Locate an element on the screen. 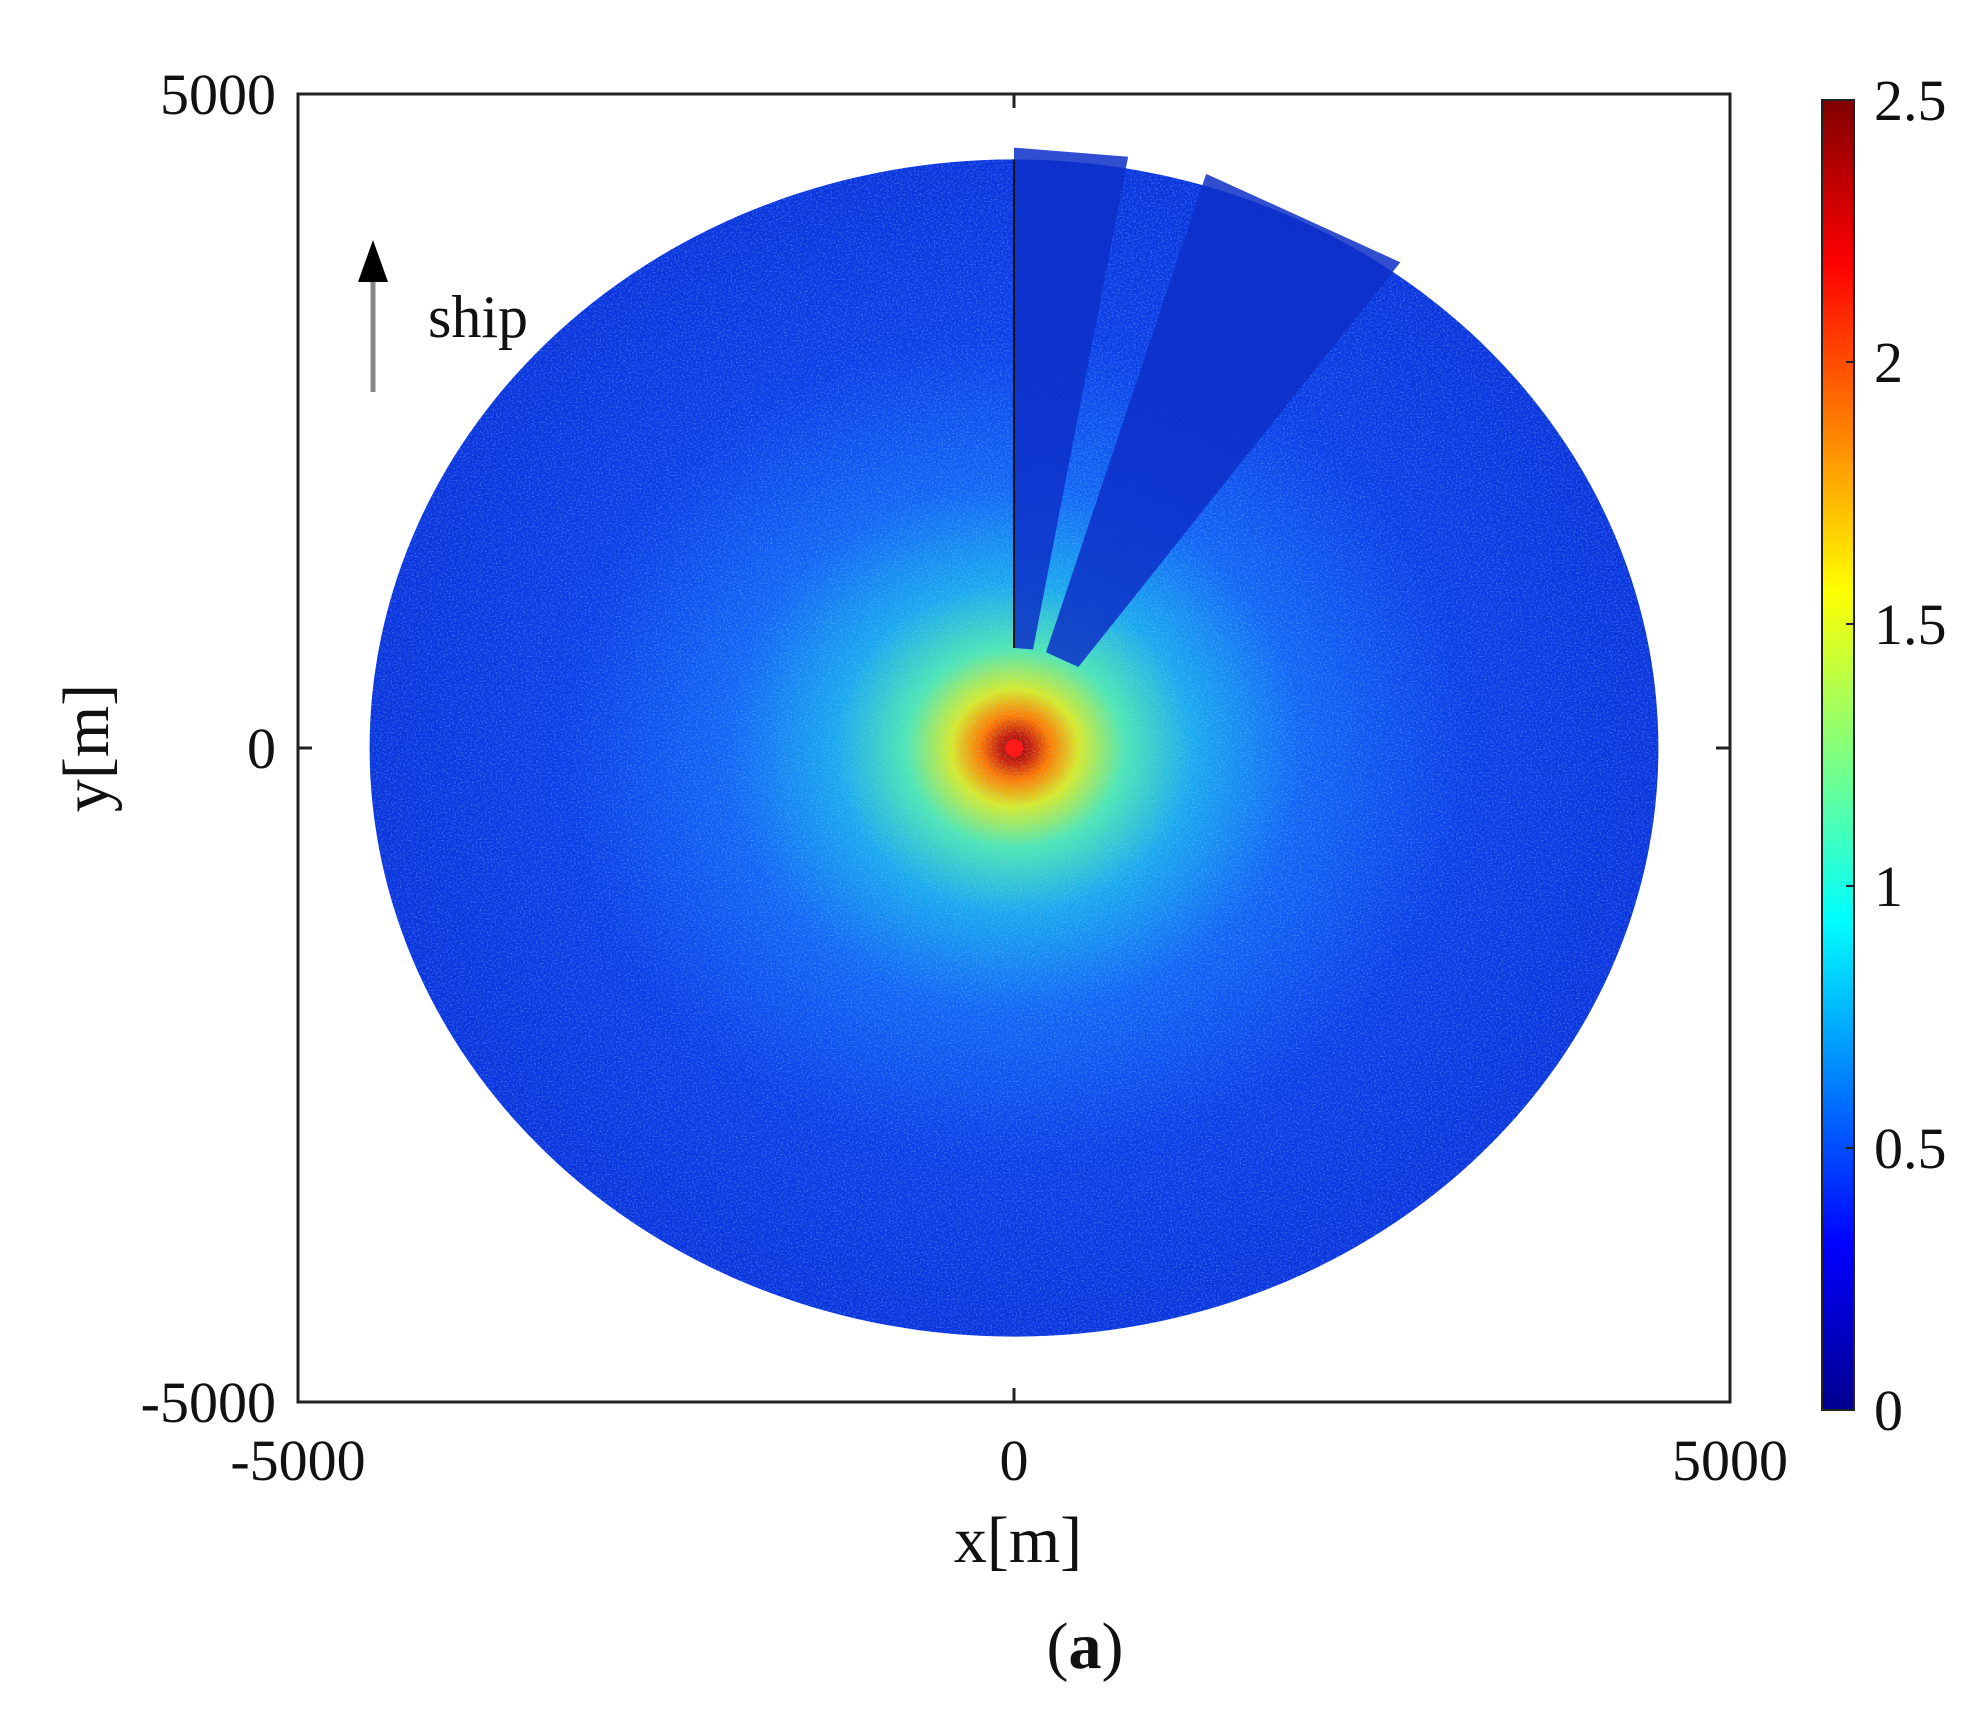 Image resolution: width=1975 pixels, height=1717 pixels. x-tick-label: -5000 is located at coordinates (297, 1460).